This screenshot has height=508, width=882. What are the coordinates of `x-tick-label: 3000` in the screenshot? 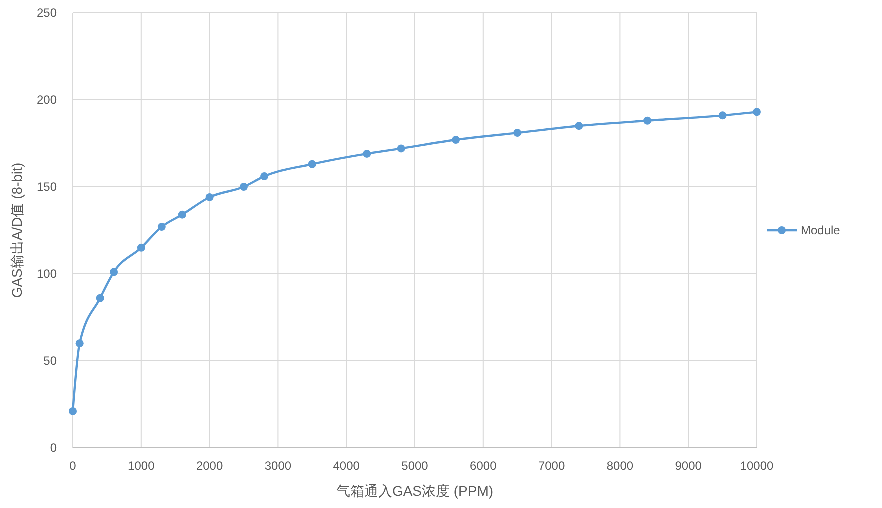 It's located at (278, 466).